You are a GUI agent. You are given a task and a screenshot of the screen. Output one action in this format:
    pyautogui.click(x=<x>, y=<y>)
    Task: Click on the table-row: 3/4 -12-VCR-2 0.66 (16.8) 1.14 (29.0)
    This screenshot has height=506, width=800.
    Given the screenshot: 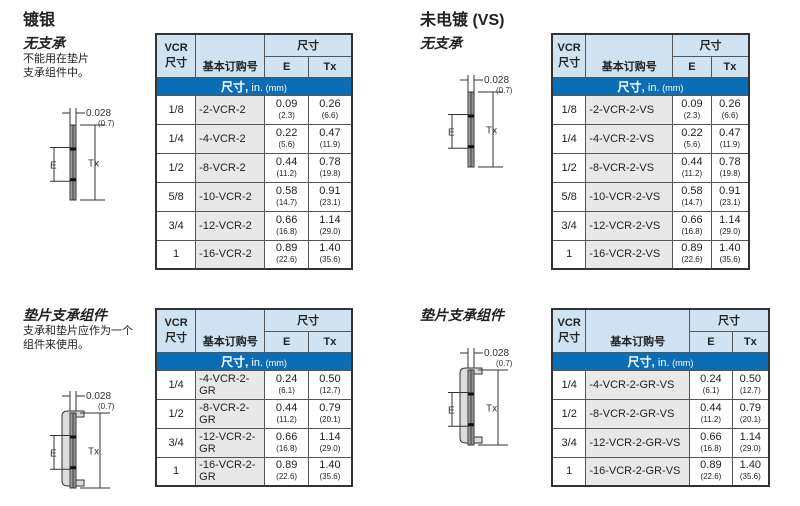 What is the action you would take?
    pyautogui.click(x=254, y=225)
    